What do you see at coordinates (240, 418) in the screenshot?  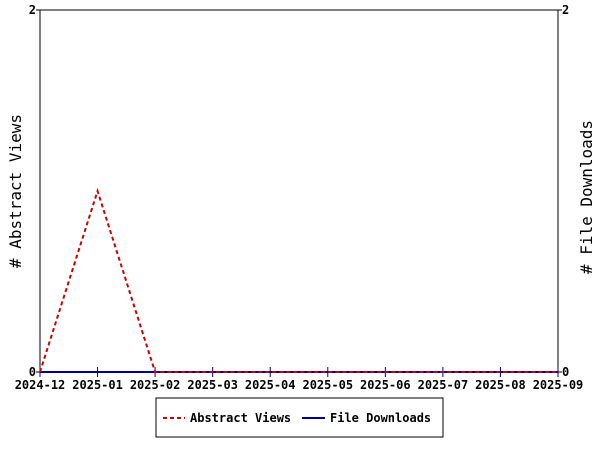 I see `legend-label-abstract-views: Abstract Views` at bounding box center [240, 418].